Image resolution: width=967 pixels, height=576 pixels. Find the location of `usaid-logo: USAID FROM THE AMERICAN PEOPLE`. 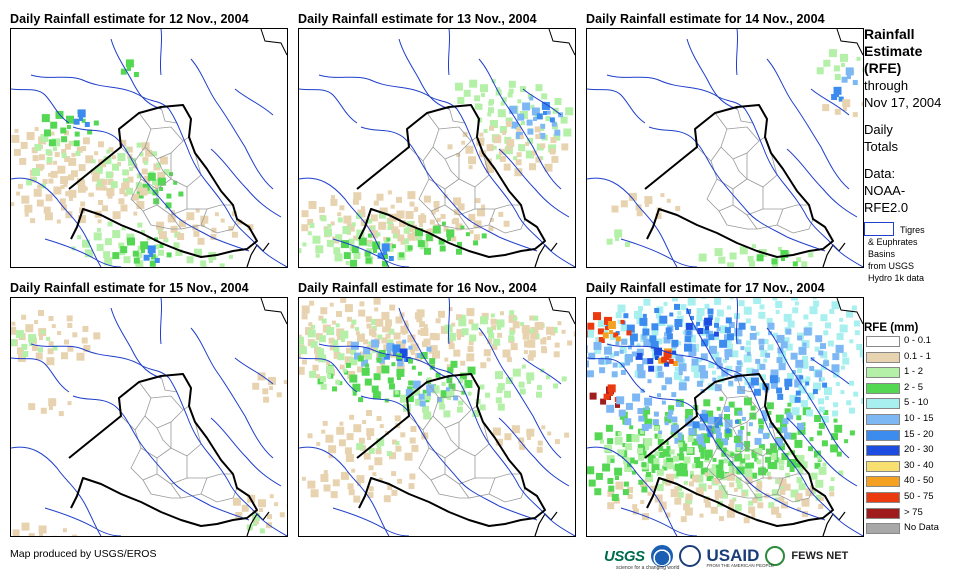

usaid-logo: USAID FROM THE AMERICAN PEOPLE is located at coordinates (740, 557).